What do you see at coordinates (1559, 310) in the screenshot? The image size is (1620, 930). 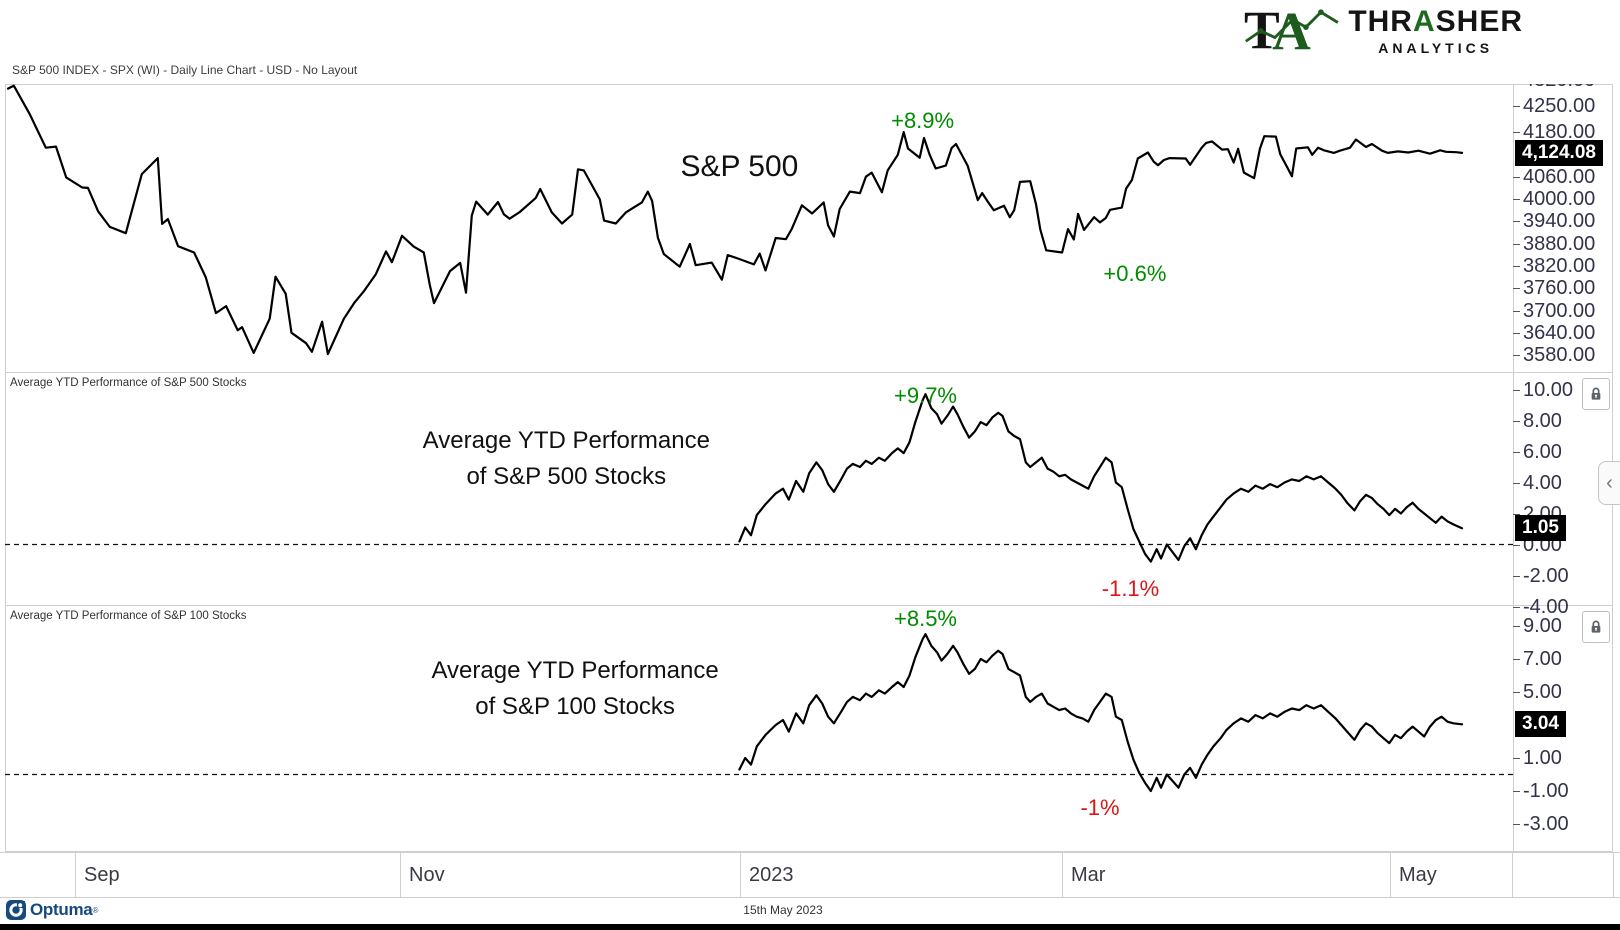 I see `y-axis-tick-label: 3700.00` at bounding box center [1559, 310].